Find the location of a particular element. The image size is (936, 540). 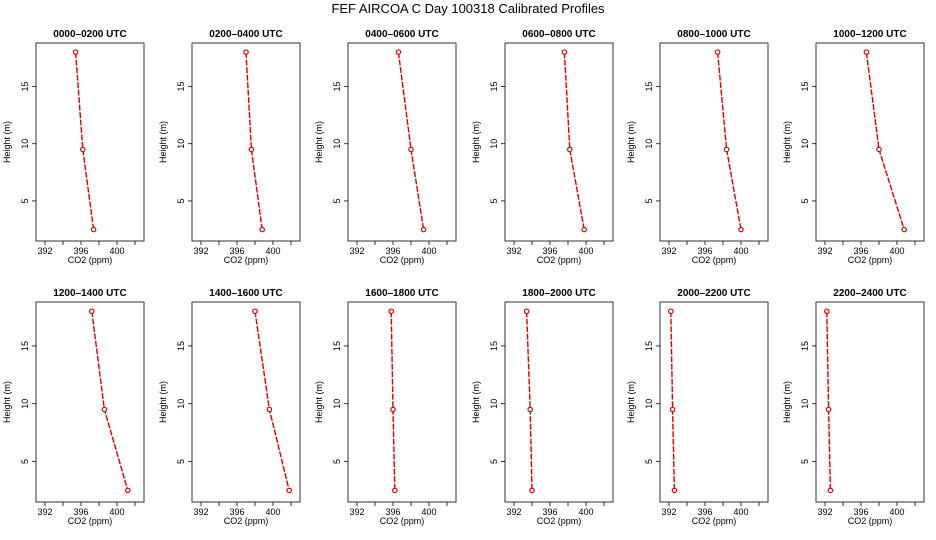

panel-title: 0000–0200 UTC is located at coordinates (89, 34).